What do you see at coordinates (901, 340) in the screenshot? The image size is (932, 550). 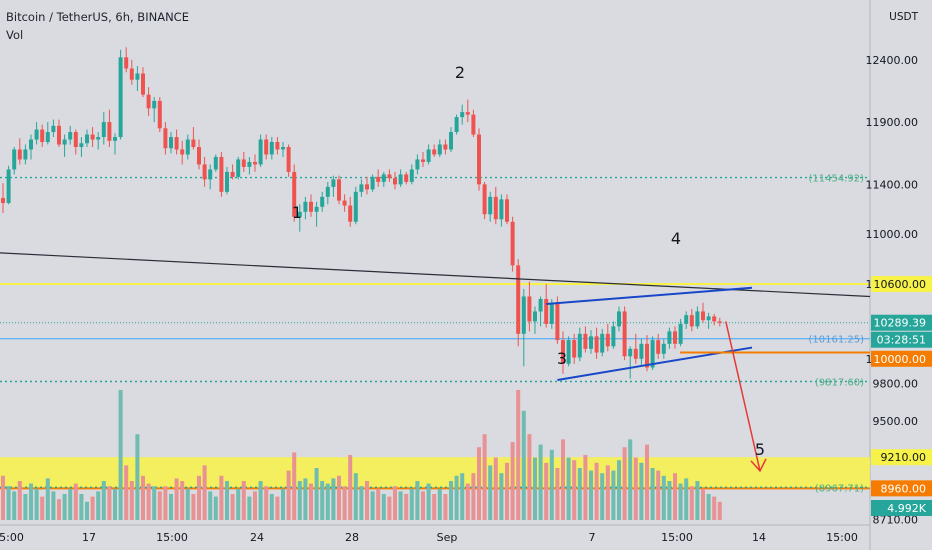 I see `countdown-badge: 03:28:51` at bounding box center [901, 340].